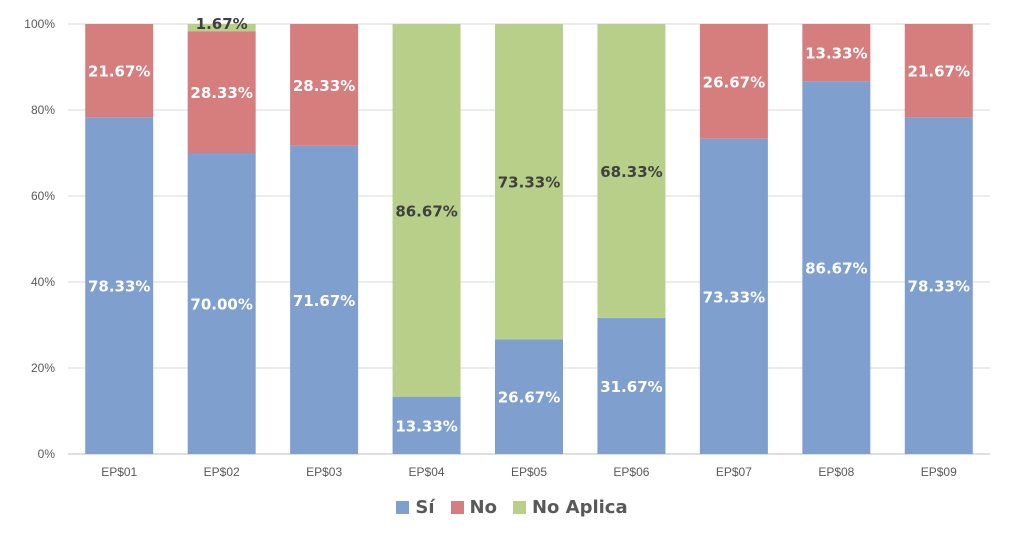 This screenshot has width=1024, height=534. What do you see at coordinates (43, 196) in the screenshot?
I see `y-tick-label: 60%` at bounding box center [43, 196].